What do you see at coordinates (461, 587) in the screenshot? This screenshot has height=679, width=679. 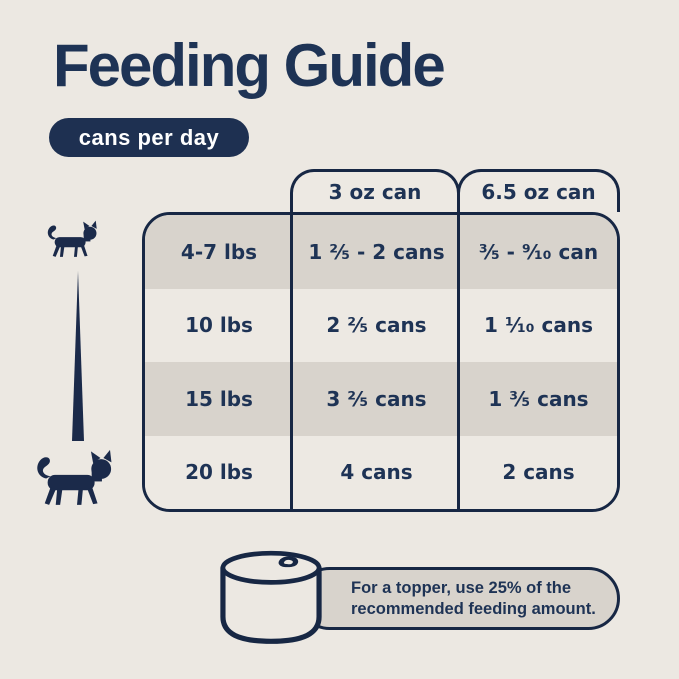 I see `topper-note-line1: For a topper, use 25% of the` at bounding box center [461, 587].